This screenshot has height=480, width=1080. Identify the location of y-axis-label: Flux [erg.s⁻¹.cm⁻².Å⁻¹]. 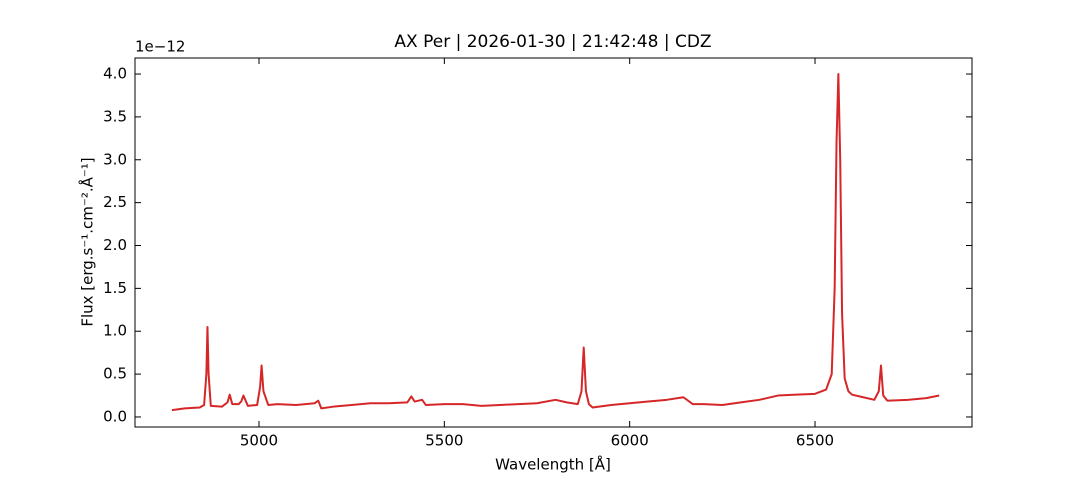
(87, 241).